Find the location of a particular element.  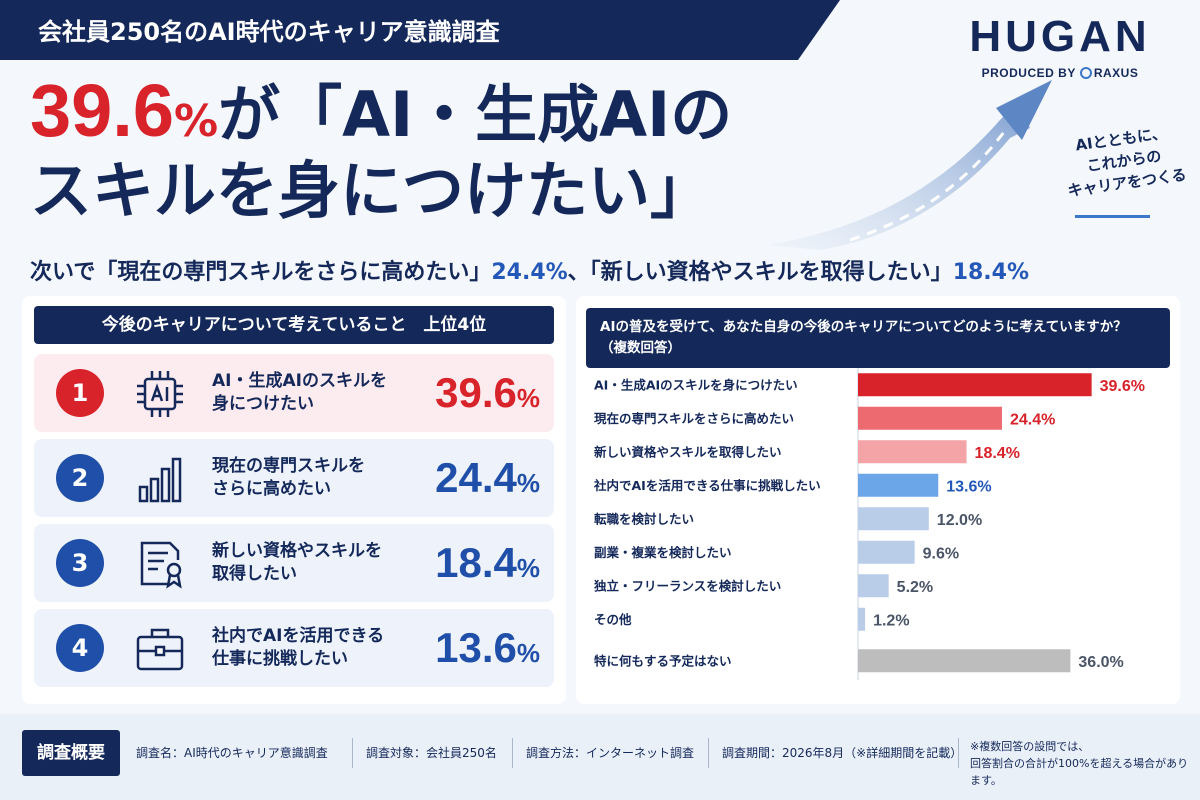

bar-value-label: 5.2% is located at coordinates (915, 587).